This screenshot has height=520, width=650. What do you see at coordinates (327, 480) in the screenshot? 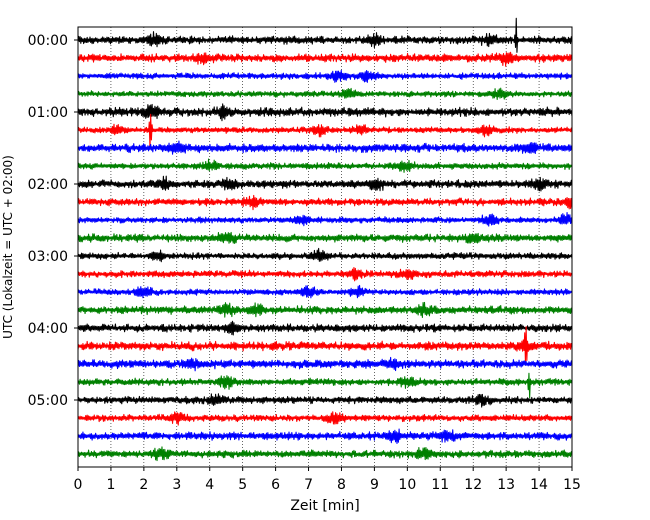
I see `x-axis-ticks: 0 1 2 3 4 5 6 7 8 9 10 11 12 13 14 15` at bounding box center [327, 480].